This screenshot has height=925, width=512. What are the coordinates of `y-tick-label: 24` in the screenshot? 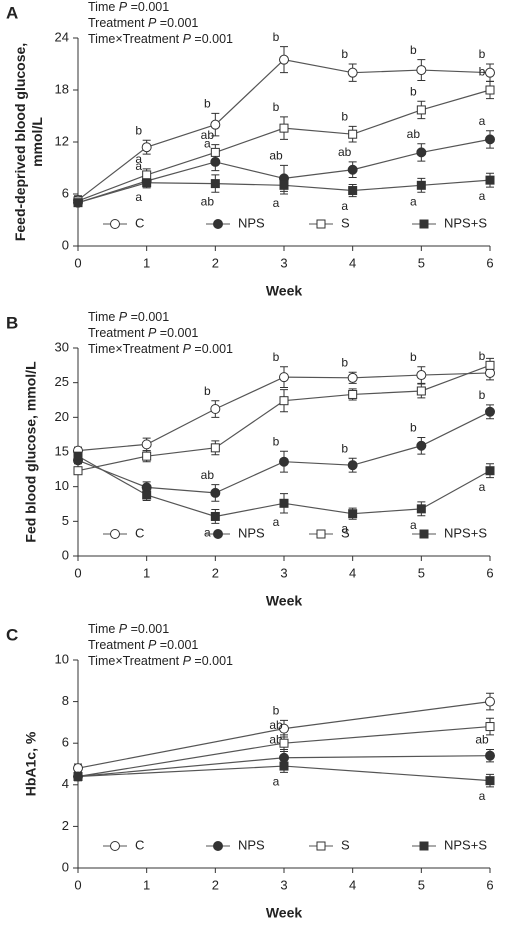 It's located at (62, 36).